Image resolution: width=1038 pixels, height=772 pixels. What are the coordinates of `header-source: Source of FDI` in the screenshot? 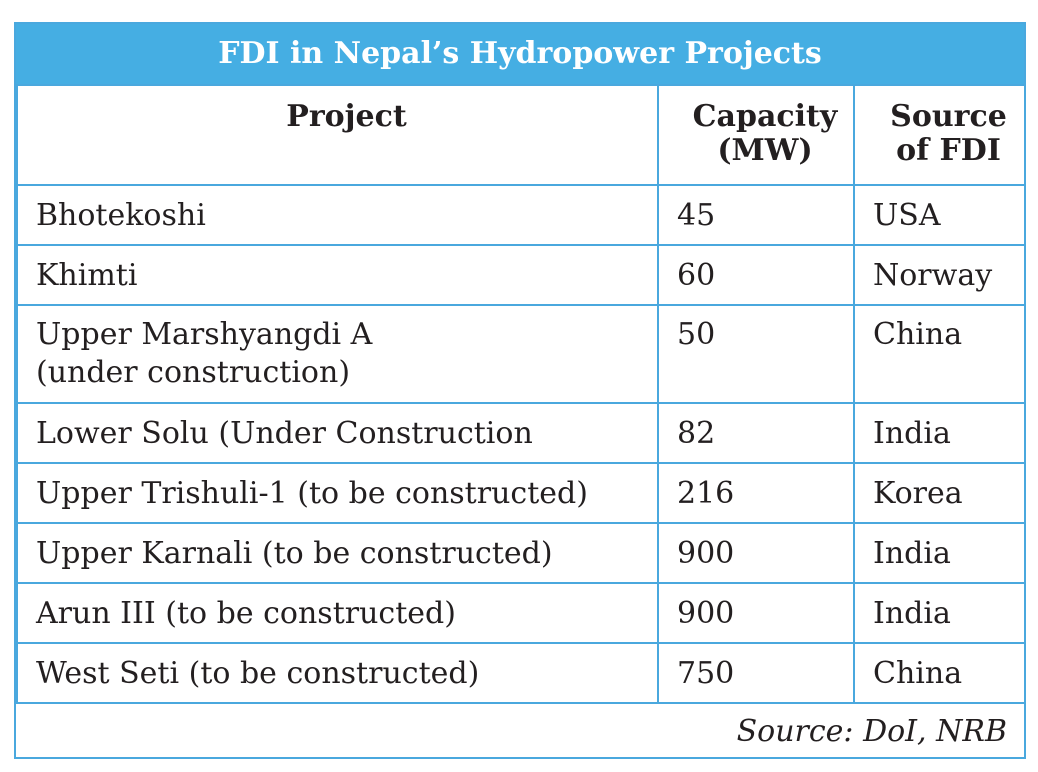 It's located at (939, 135).